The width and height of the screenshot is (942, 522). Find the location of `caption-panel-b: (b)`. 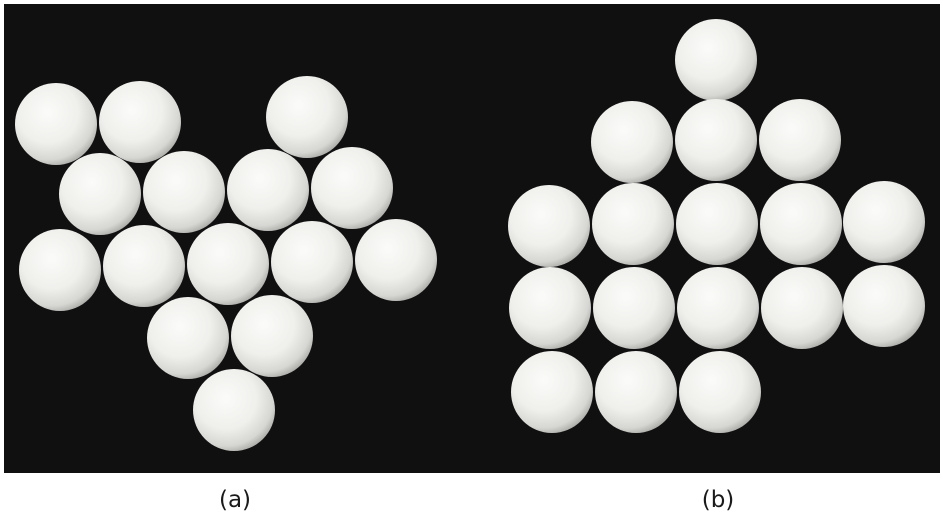

caption-panel-b: (b) is located at coordinates (718, 500).